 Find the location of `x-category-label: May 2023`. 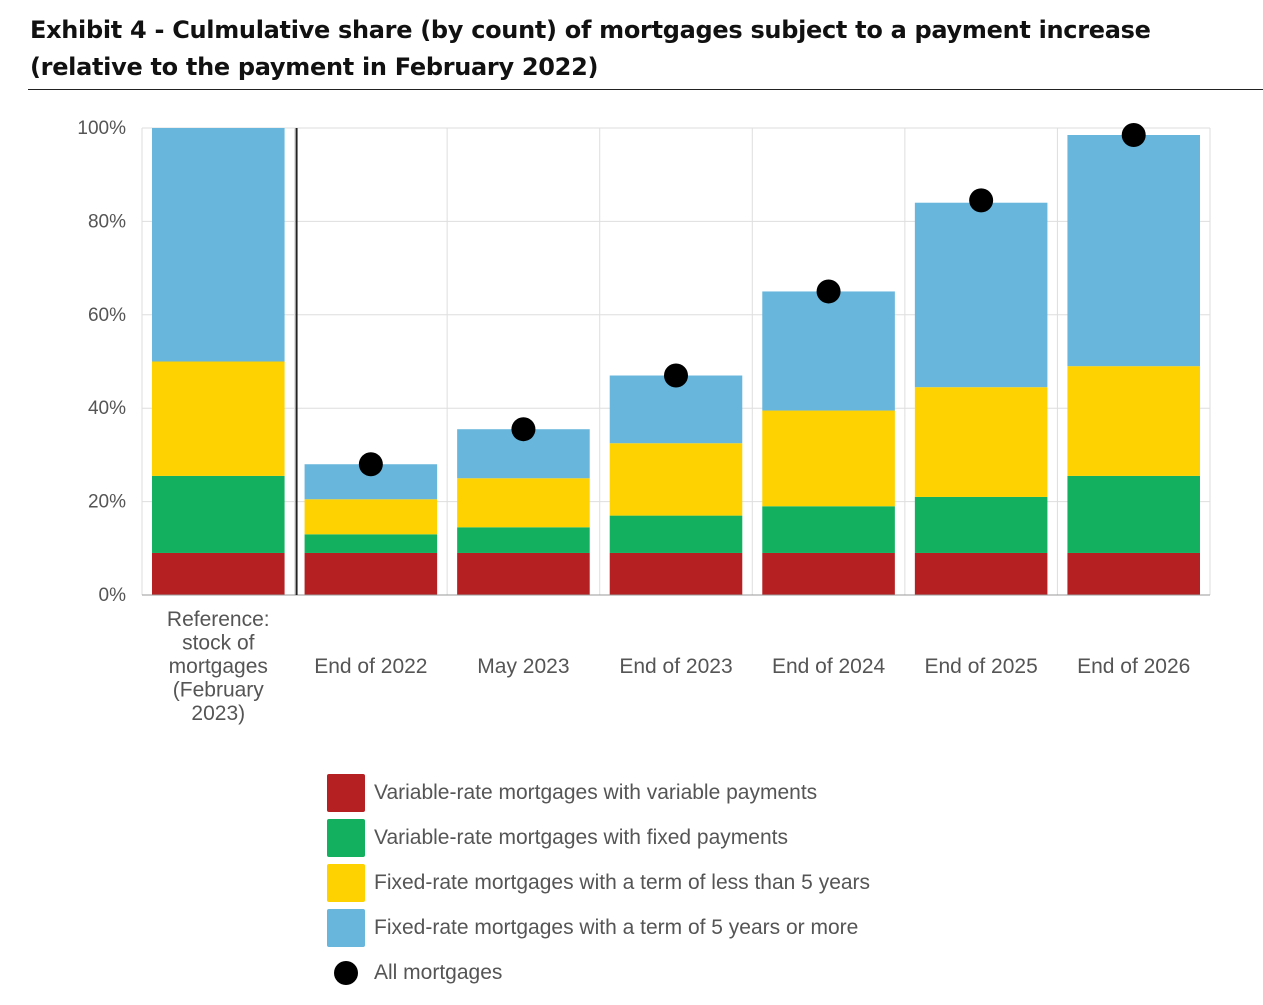

x-category-label: May 2023 is located at coordinates (523, 666).